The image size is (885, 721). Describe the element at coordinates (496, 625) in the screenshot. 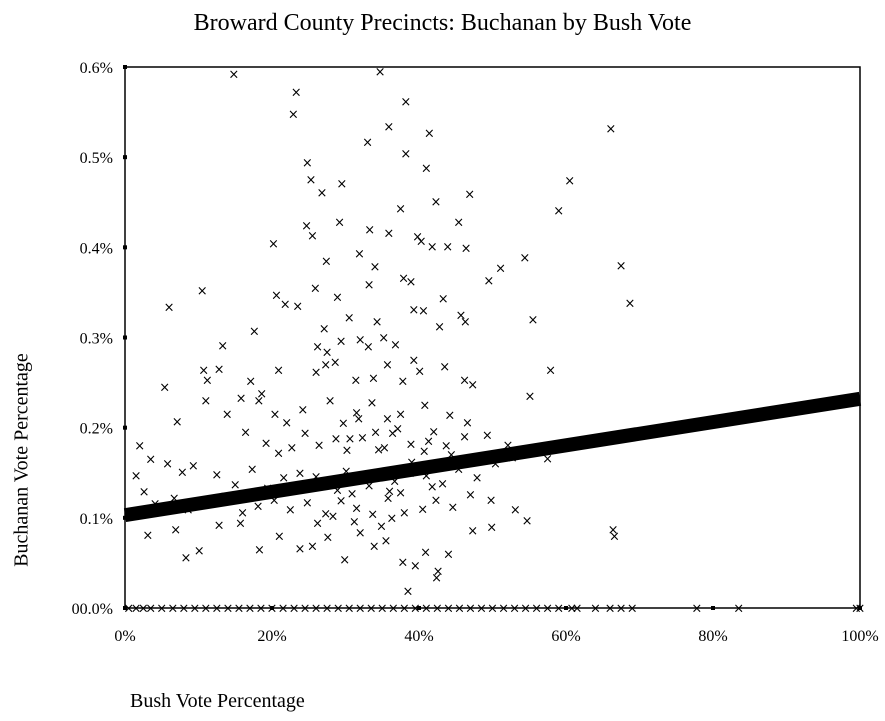

I see `x-axis: 0% 20% 40% 60% 80% 100%` at that location.